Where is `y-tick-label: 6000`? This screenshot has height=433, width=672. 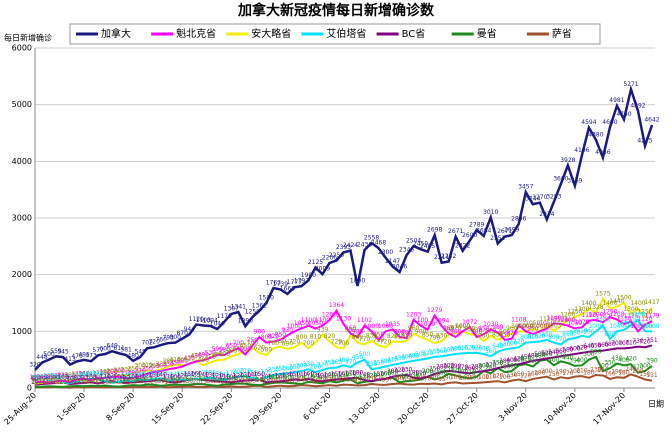 y-tick-label: 6000 is located at coordinates (22, 48).